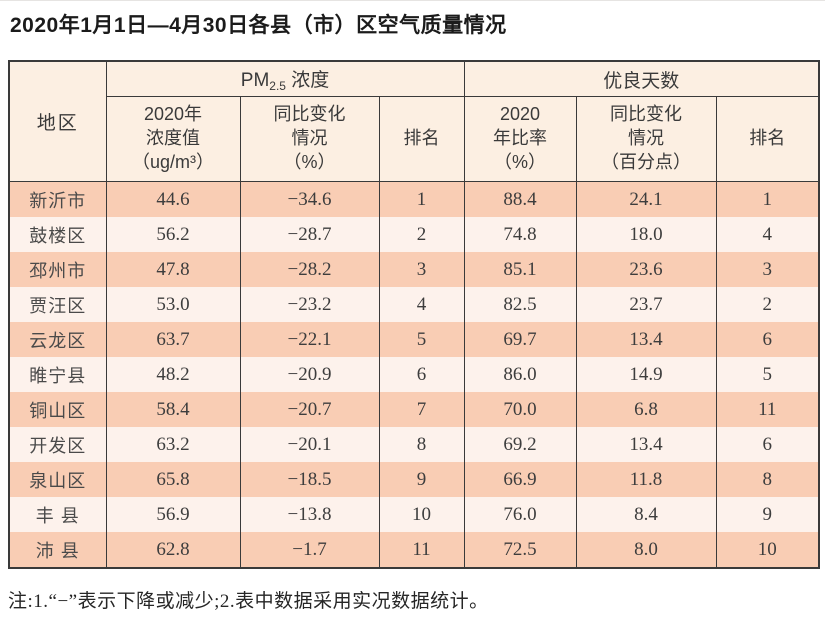 Image resolution: width=825 pixels, height=620 pixels. What do you see at coordinates (646, 269) in the screenshot?
I see `value-cell: 23.6` at bounding box center [646, 269].